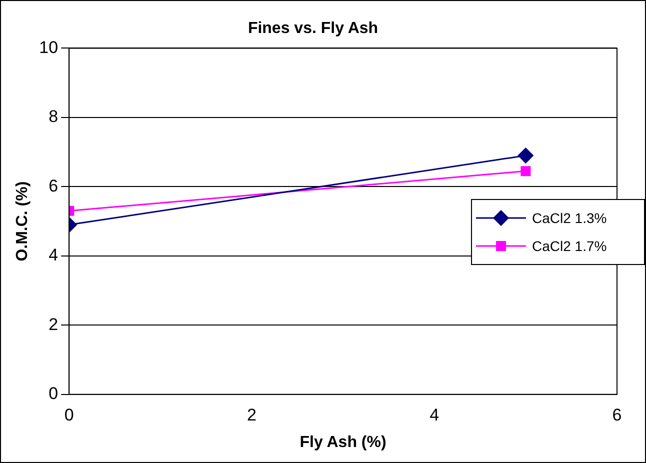 This screenshot has width=646, height=463. What do you see at coordinates (569, 218) in the screenshot?
I see `legend-label: CaCl2 1.3%` at bounding box center [569, 218].